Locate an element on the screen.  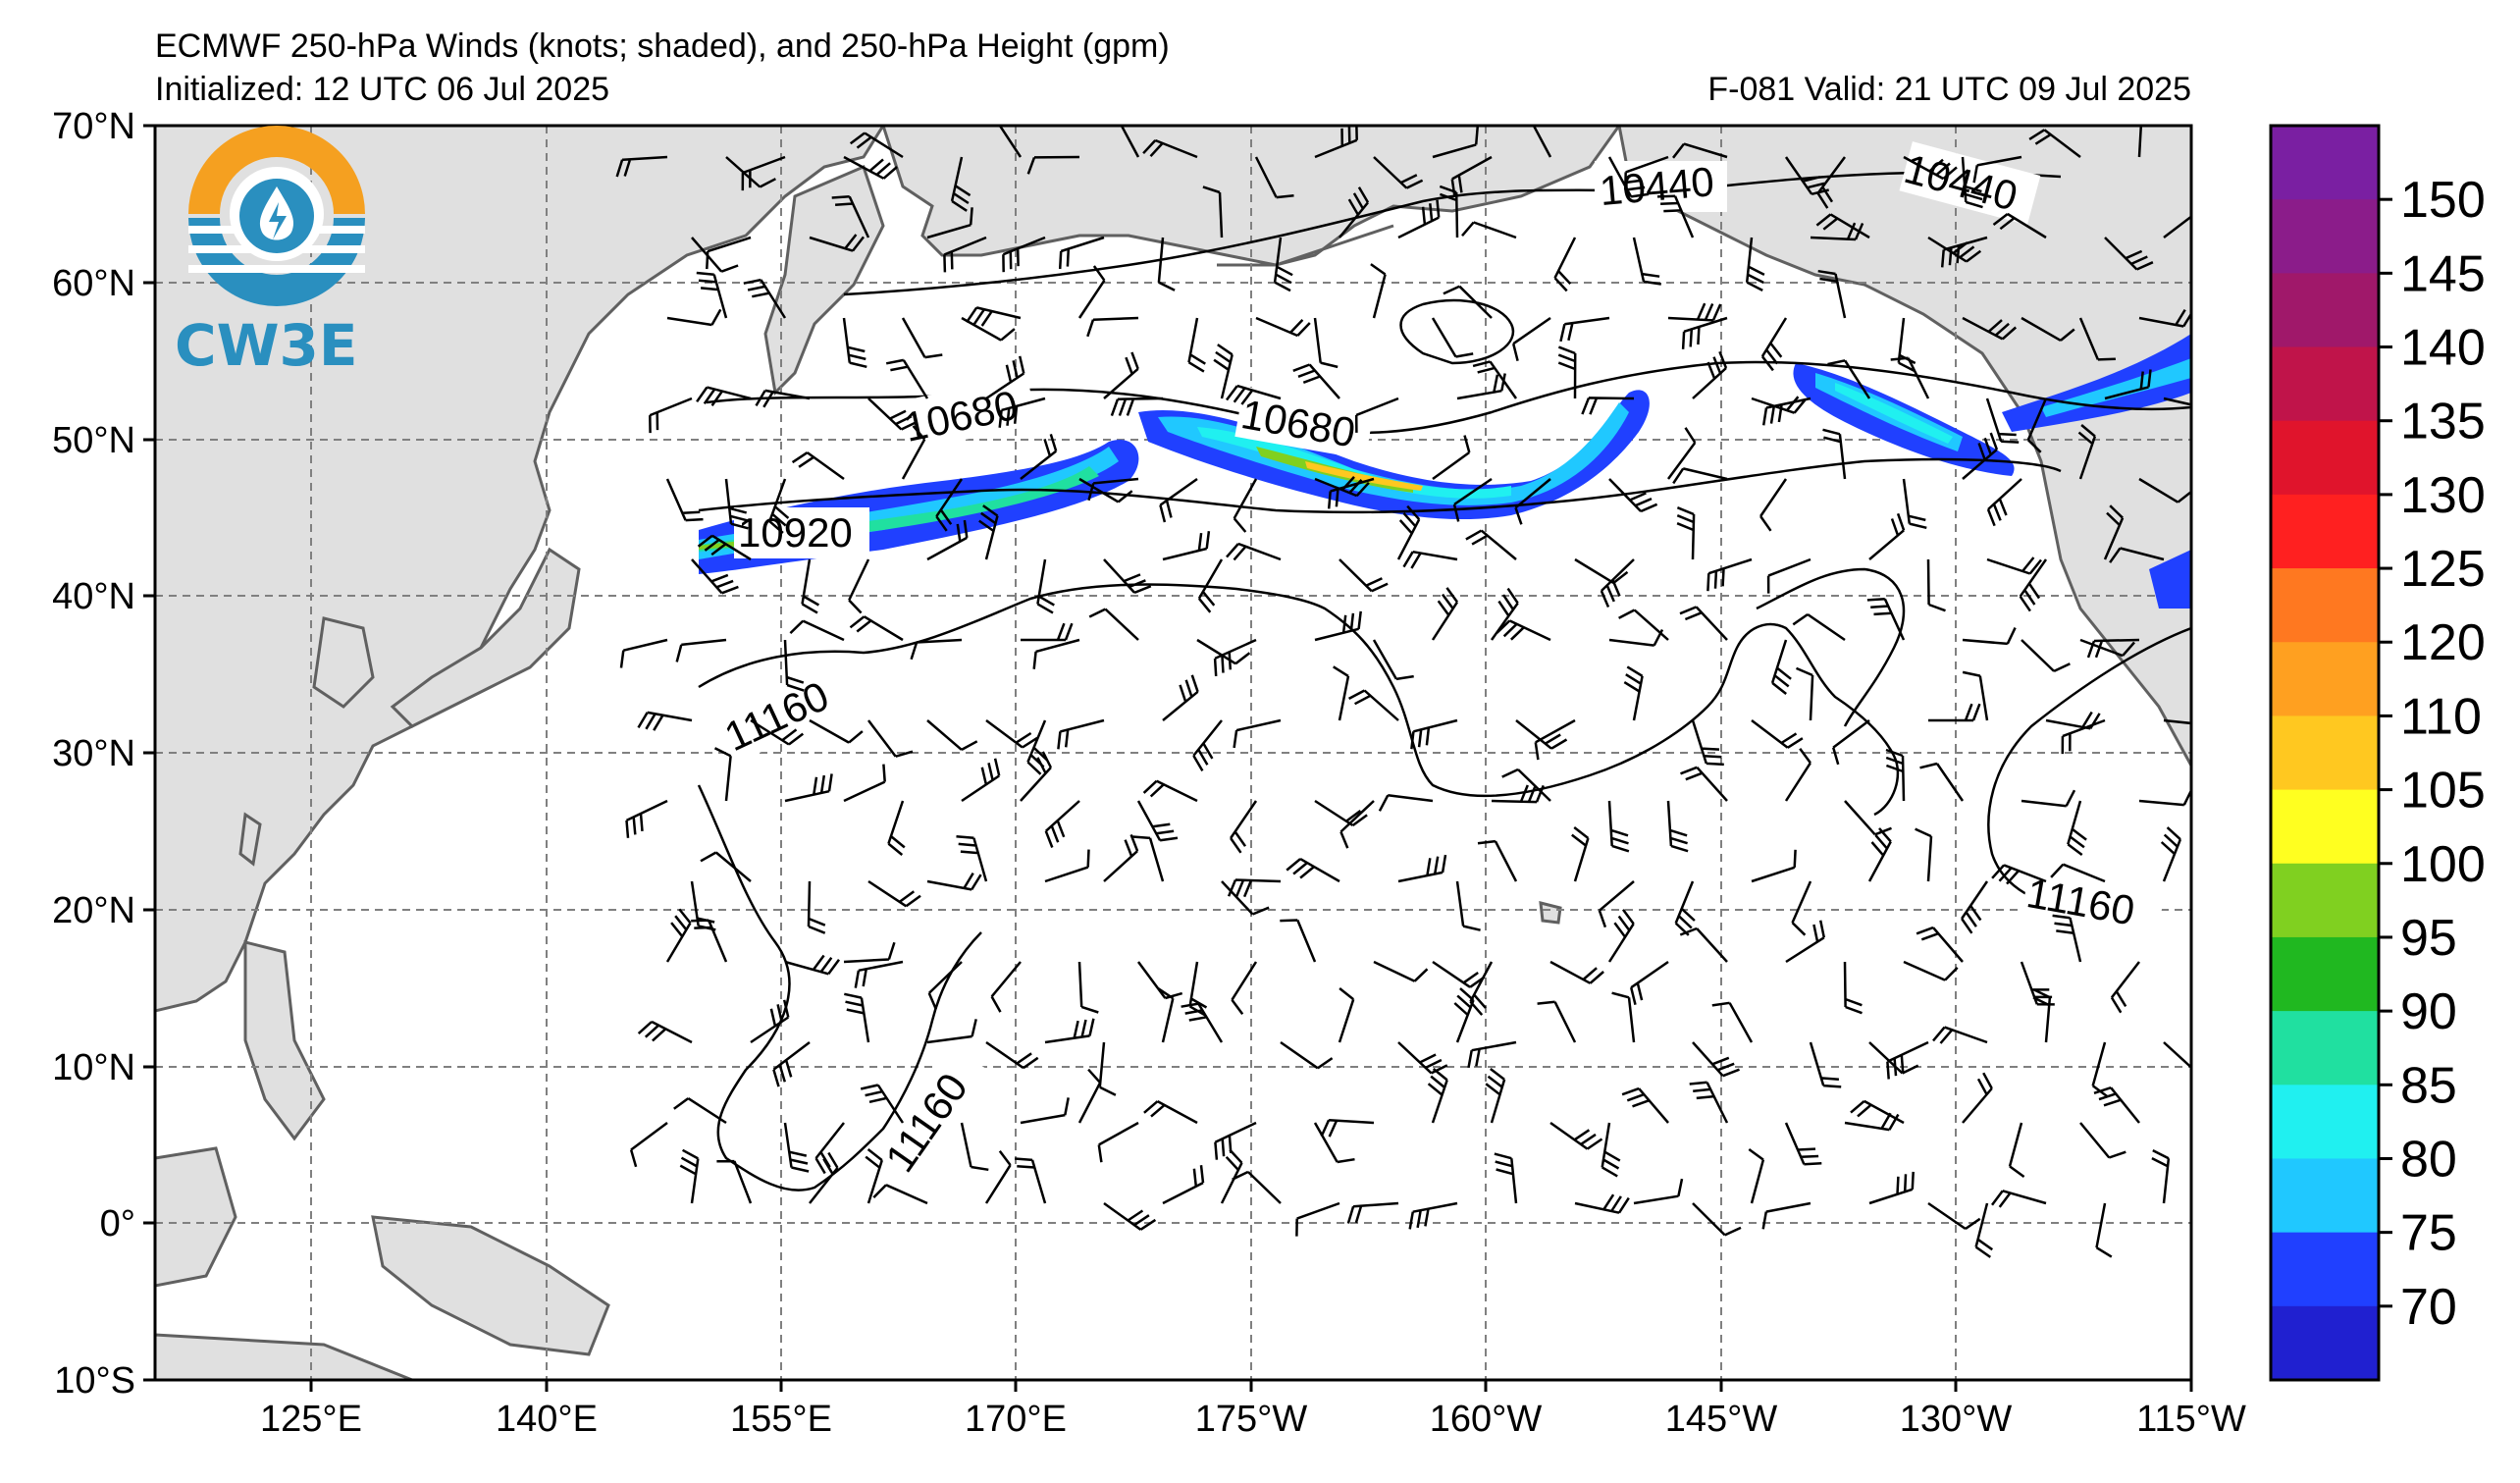
lat-label: 40°N is located at coordinates (93, 596).